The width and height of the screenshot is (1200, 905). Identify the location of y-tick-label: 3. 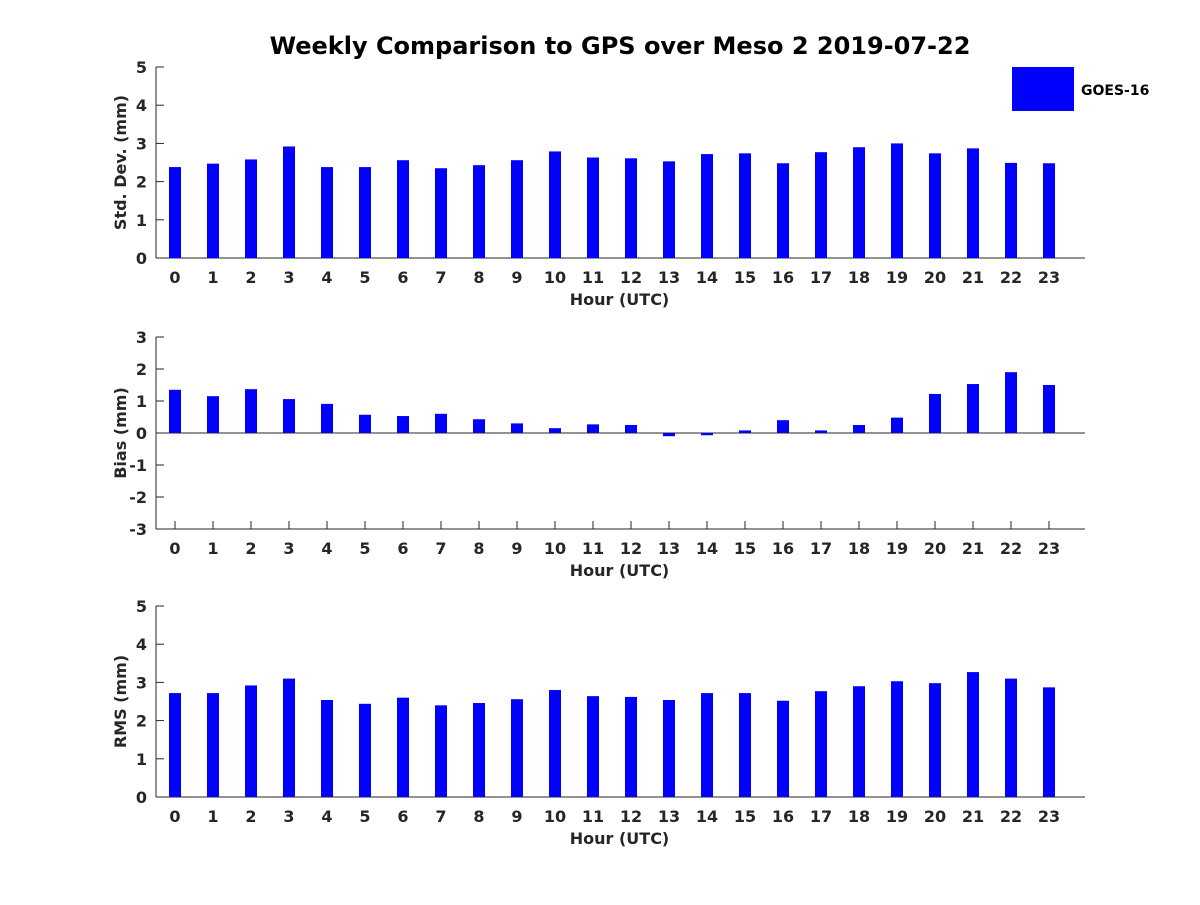
(141, 682).